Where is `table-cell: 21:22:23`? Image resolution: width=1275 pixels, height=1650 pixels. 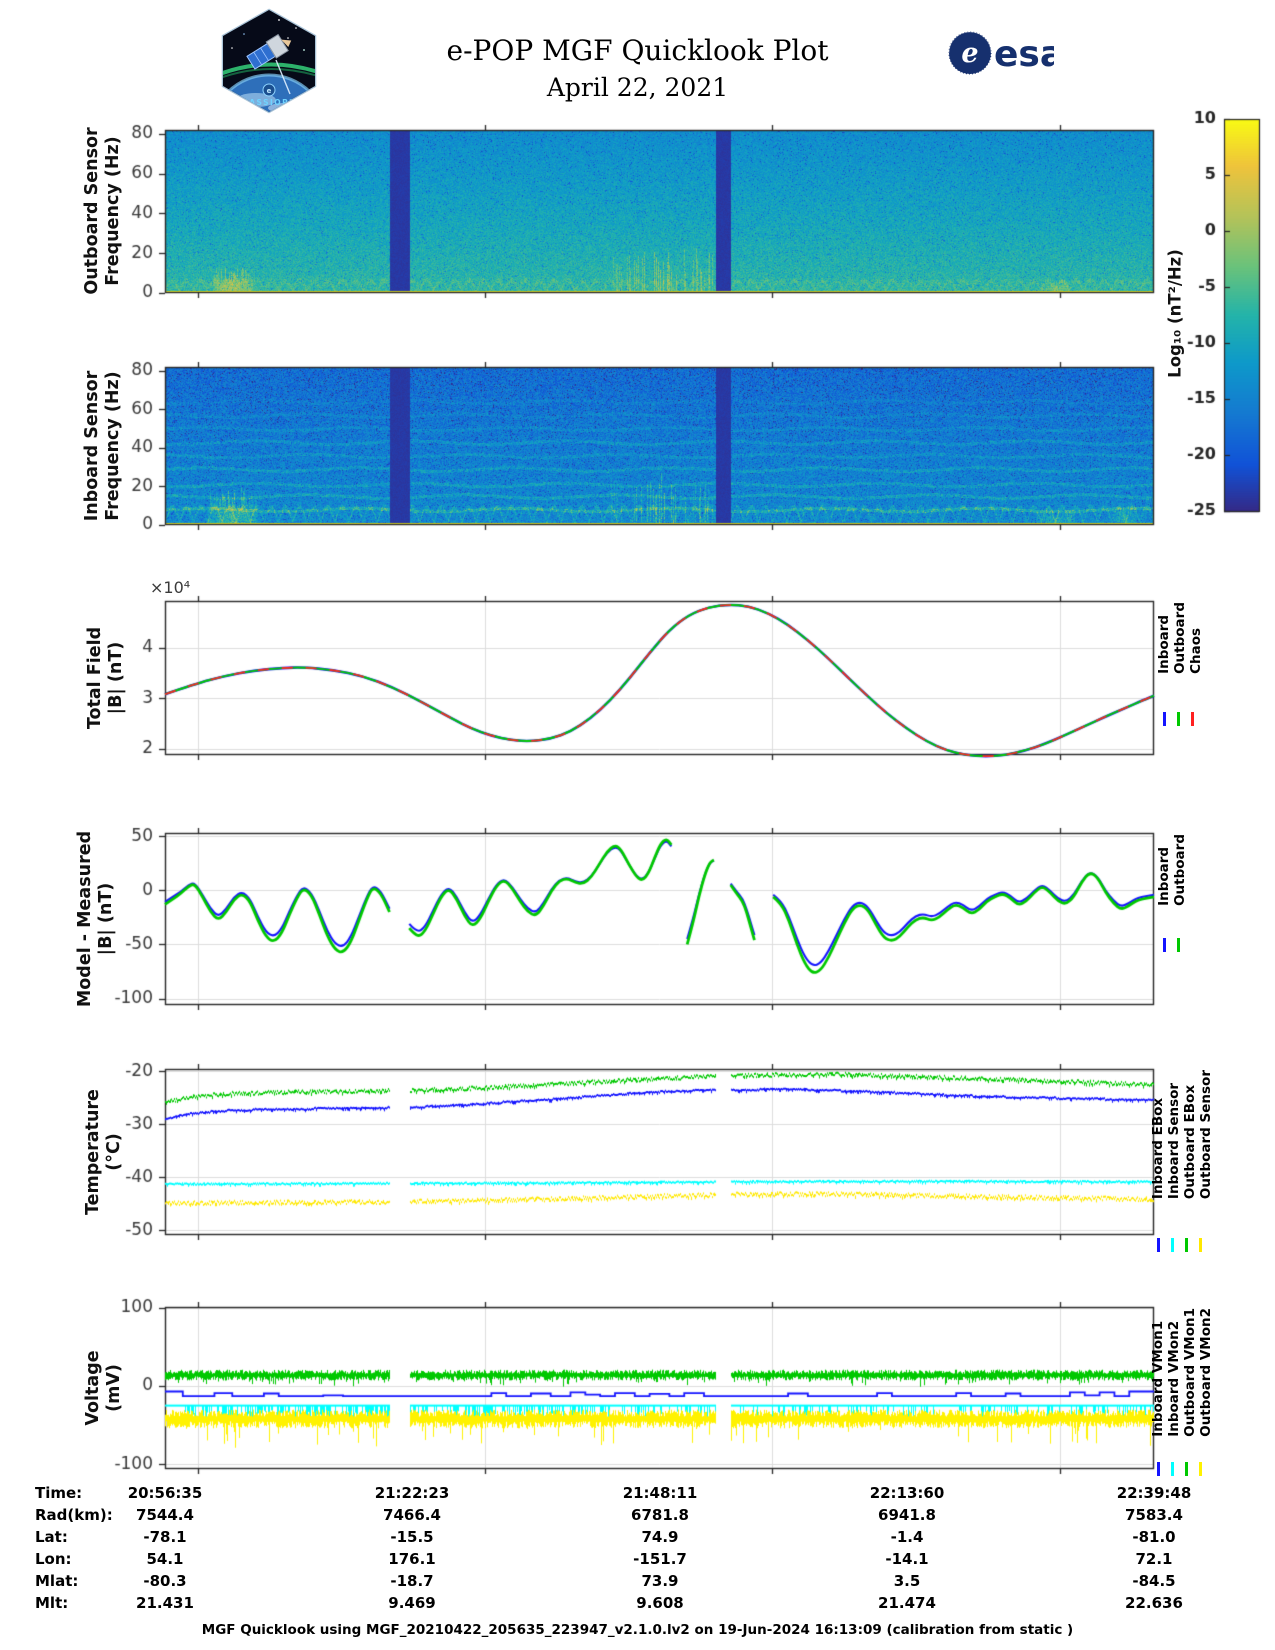 table-cell: 21:22:23 is located at coordinates (412, 1493).